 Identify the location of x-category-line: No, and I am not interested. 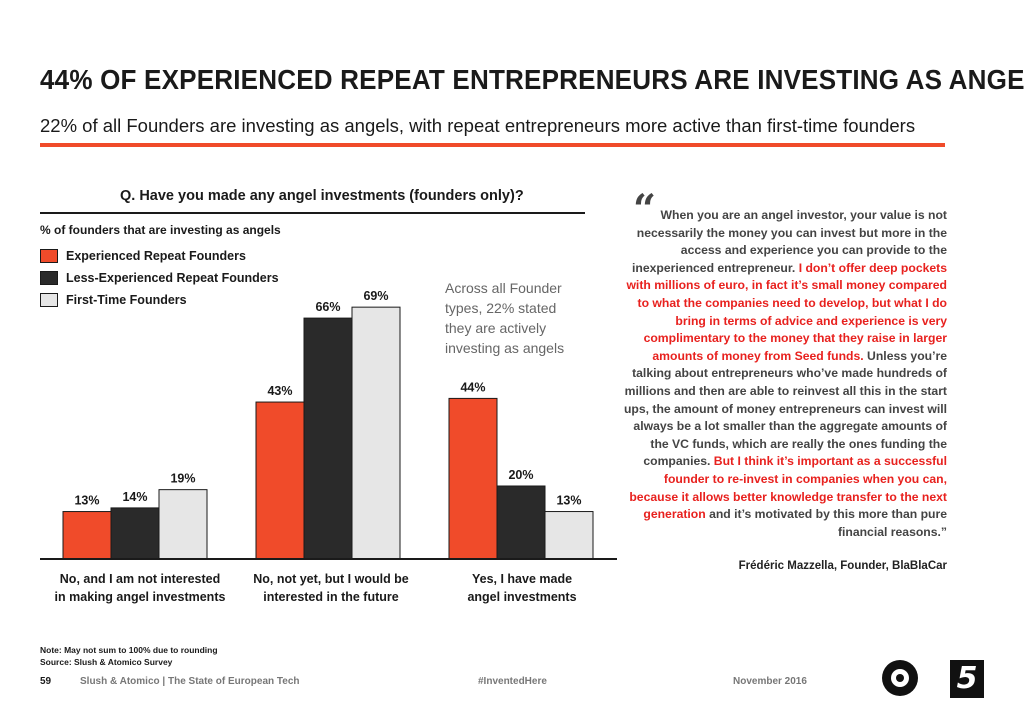
(140, 579).